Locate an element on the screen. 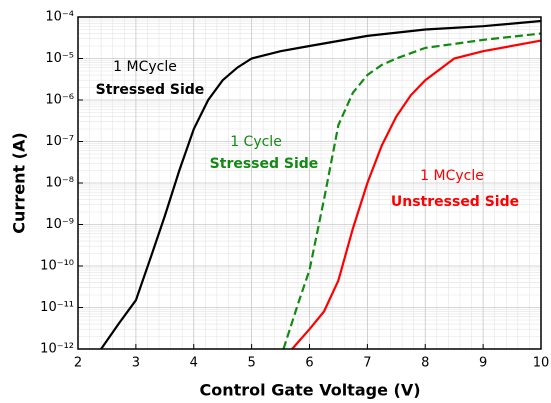 The width and height of the screenshot is (551, 403). y-tick-label: 10⁻¹¹ is located at coordinates (57, 307).